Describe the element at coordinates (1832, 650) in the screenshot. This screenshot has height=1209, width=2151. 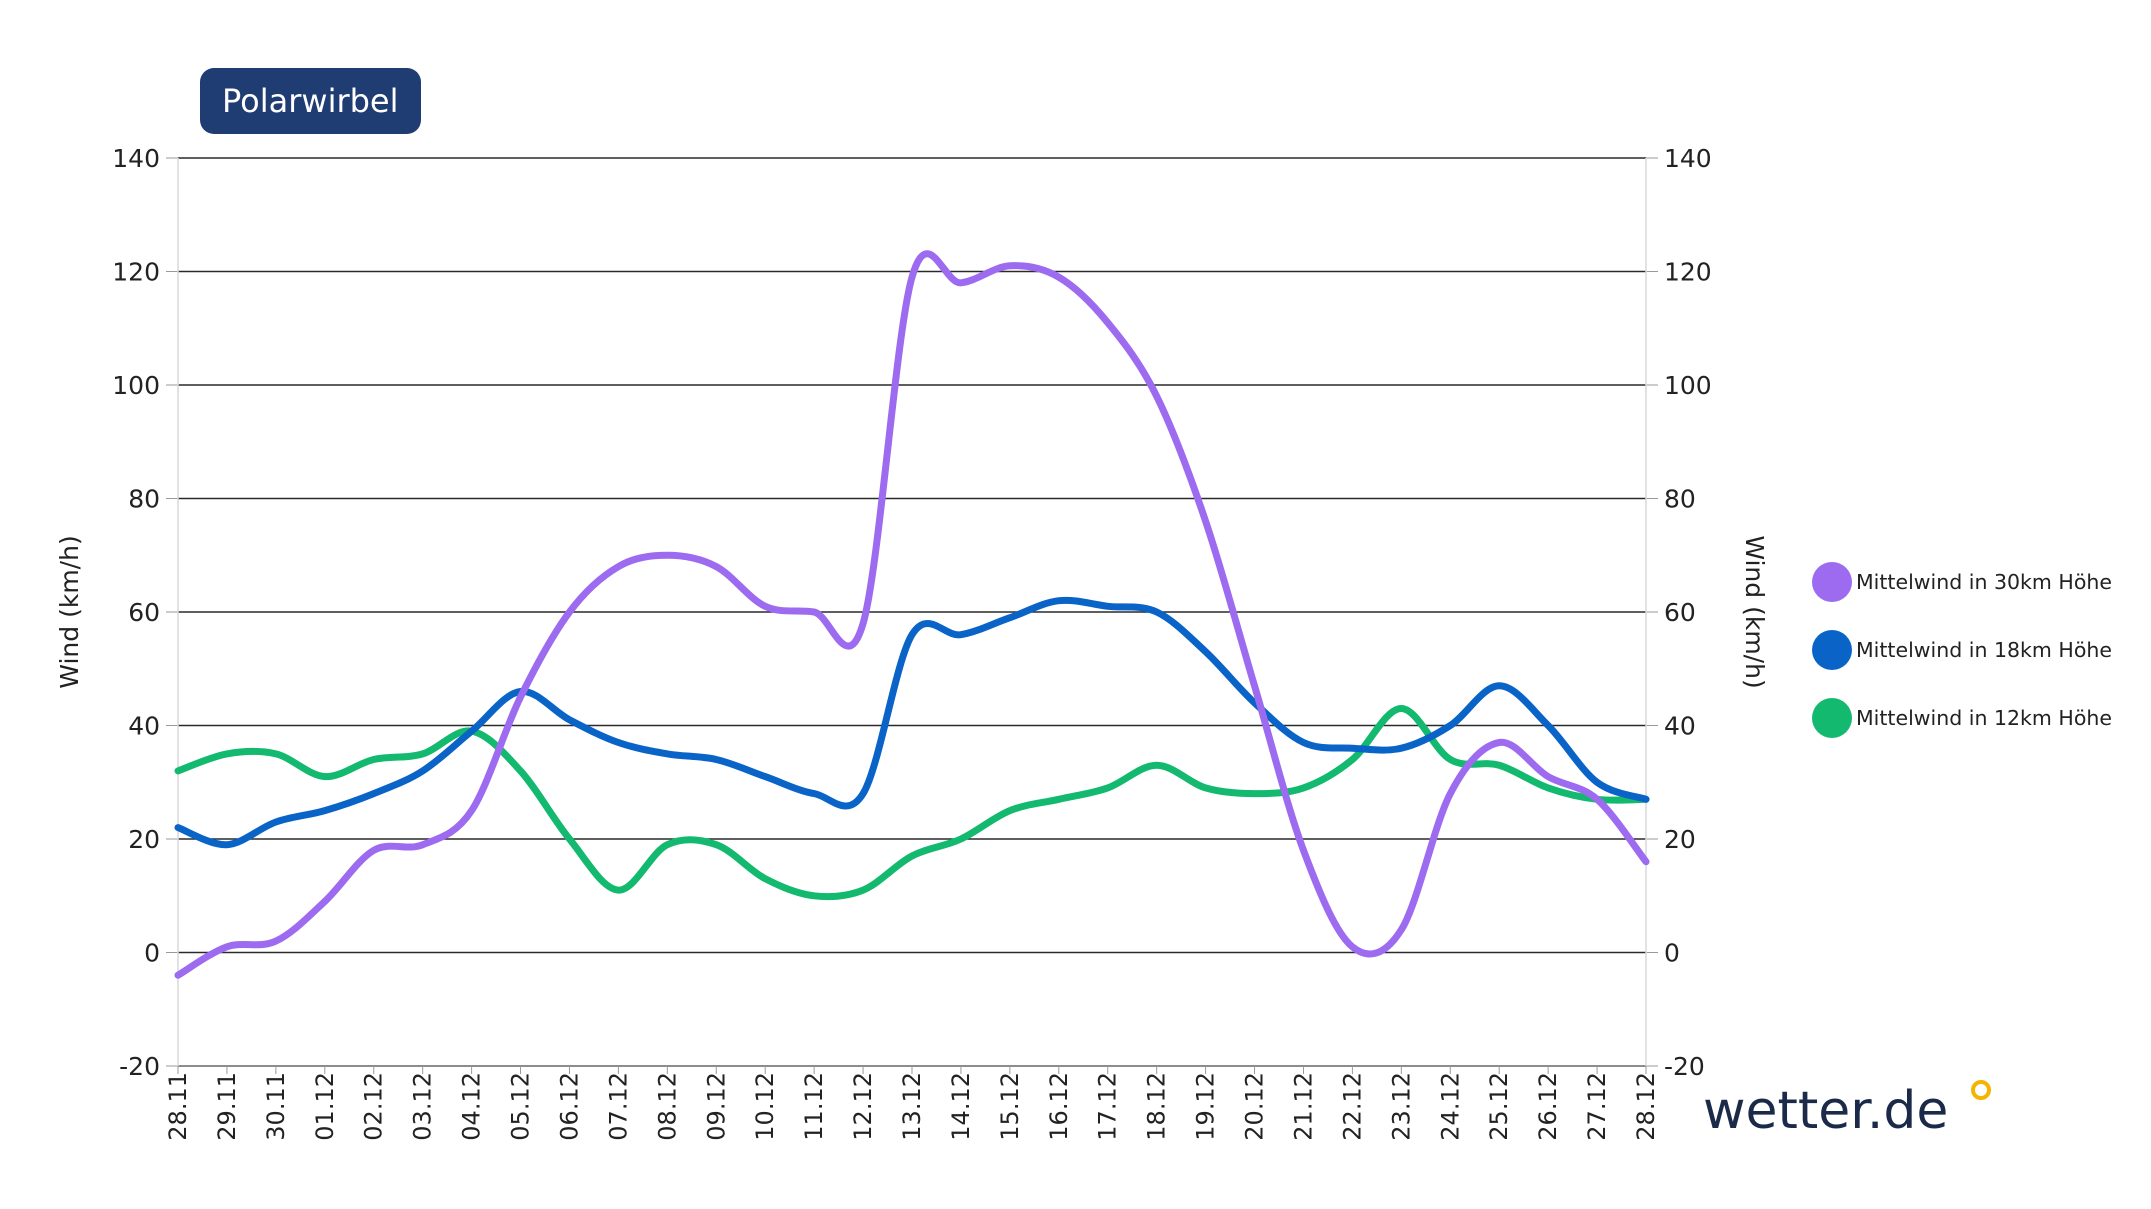
I see `legend-swatch-18km` at that location.